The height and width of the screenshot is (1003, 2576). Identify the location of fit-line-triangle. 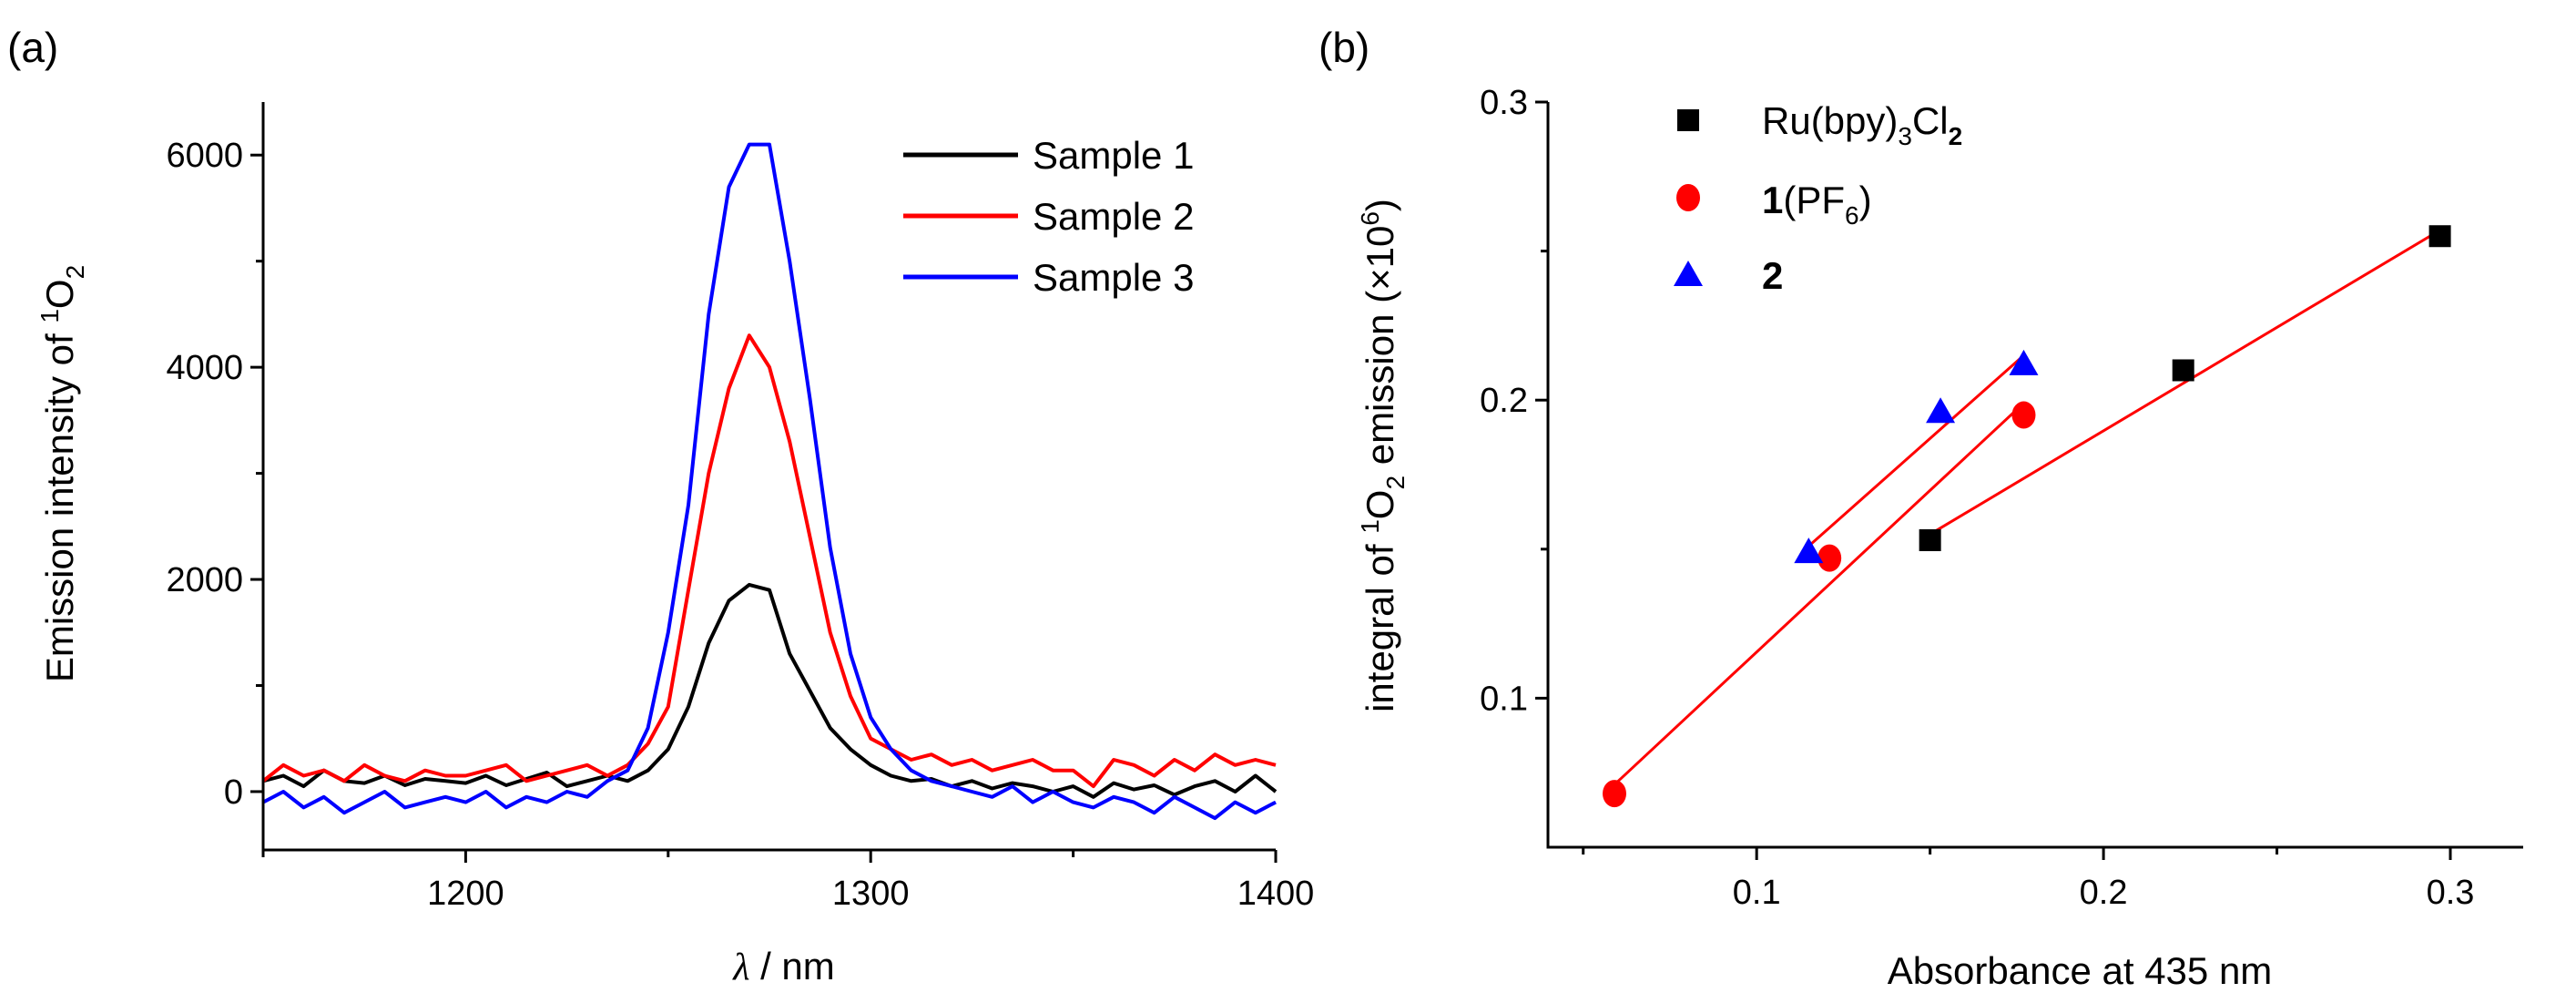
(1916, 451).